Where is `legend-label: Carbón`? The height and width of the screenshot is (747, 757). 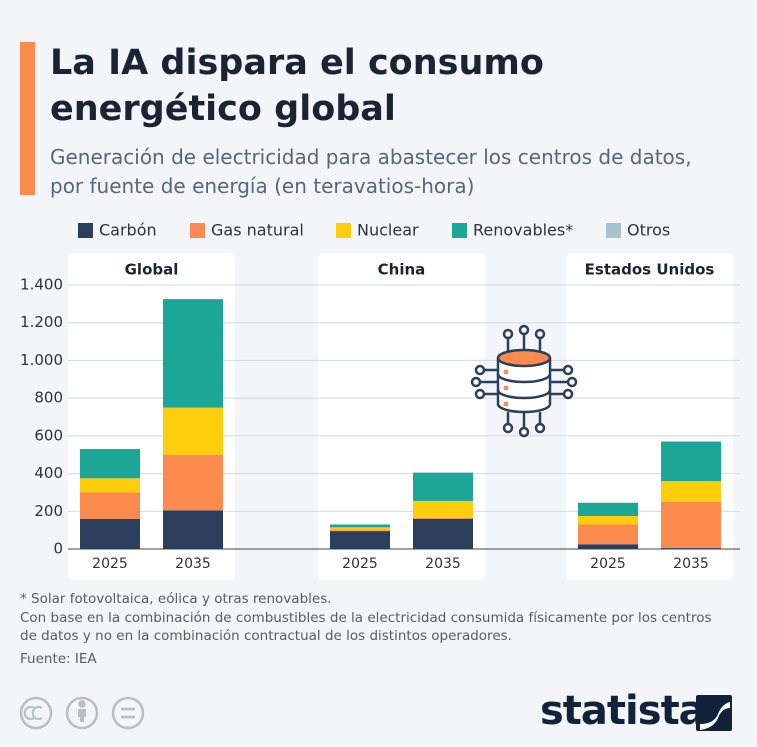 legend-label: Carbón is located at coordinates (128, 230).